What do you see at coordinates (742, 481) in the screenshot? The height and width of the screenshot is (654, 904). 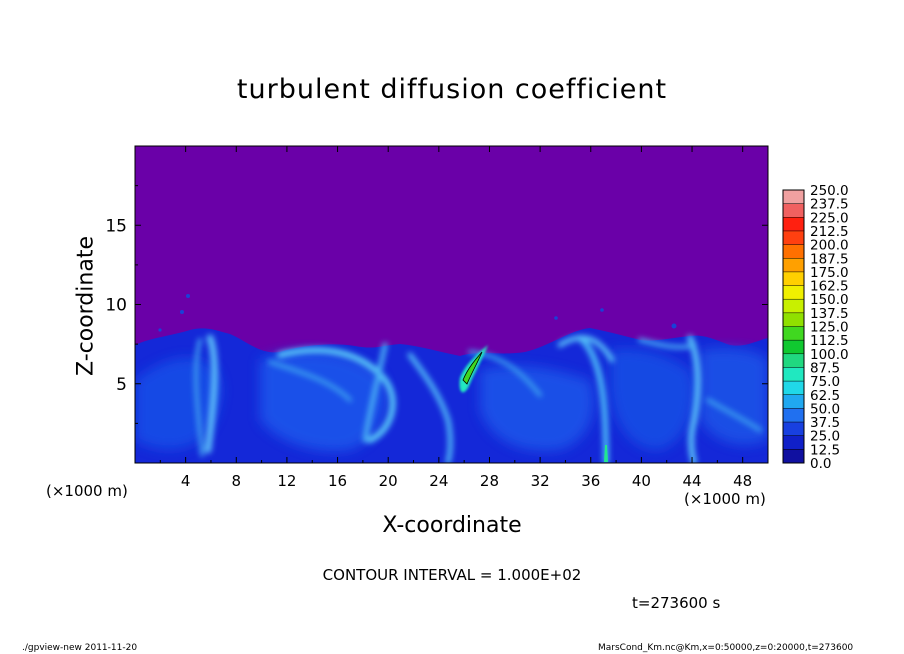 I see `x-tick-label: 48` at bounding box center [742, 481].